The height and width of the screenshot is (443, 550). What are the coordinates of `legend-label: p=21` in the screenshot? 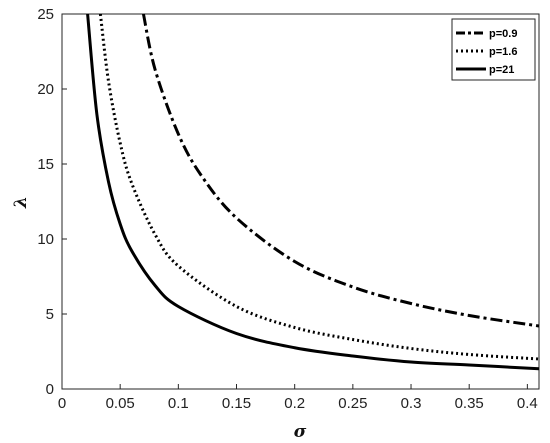 It's located at (501, 70).